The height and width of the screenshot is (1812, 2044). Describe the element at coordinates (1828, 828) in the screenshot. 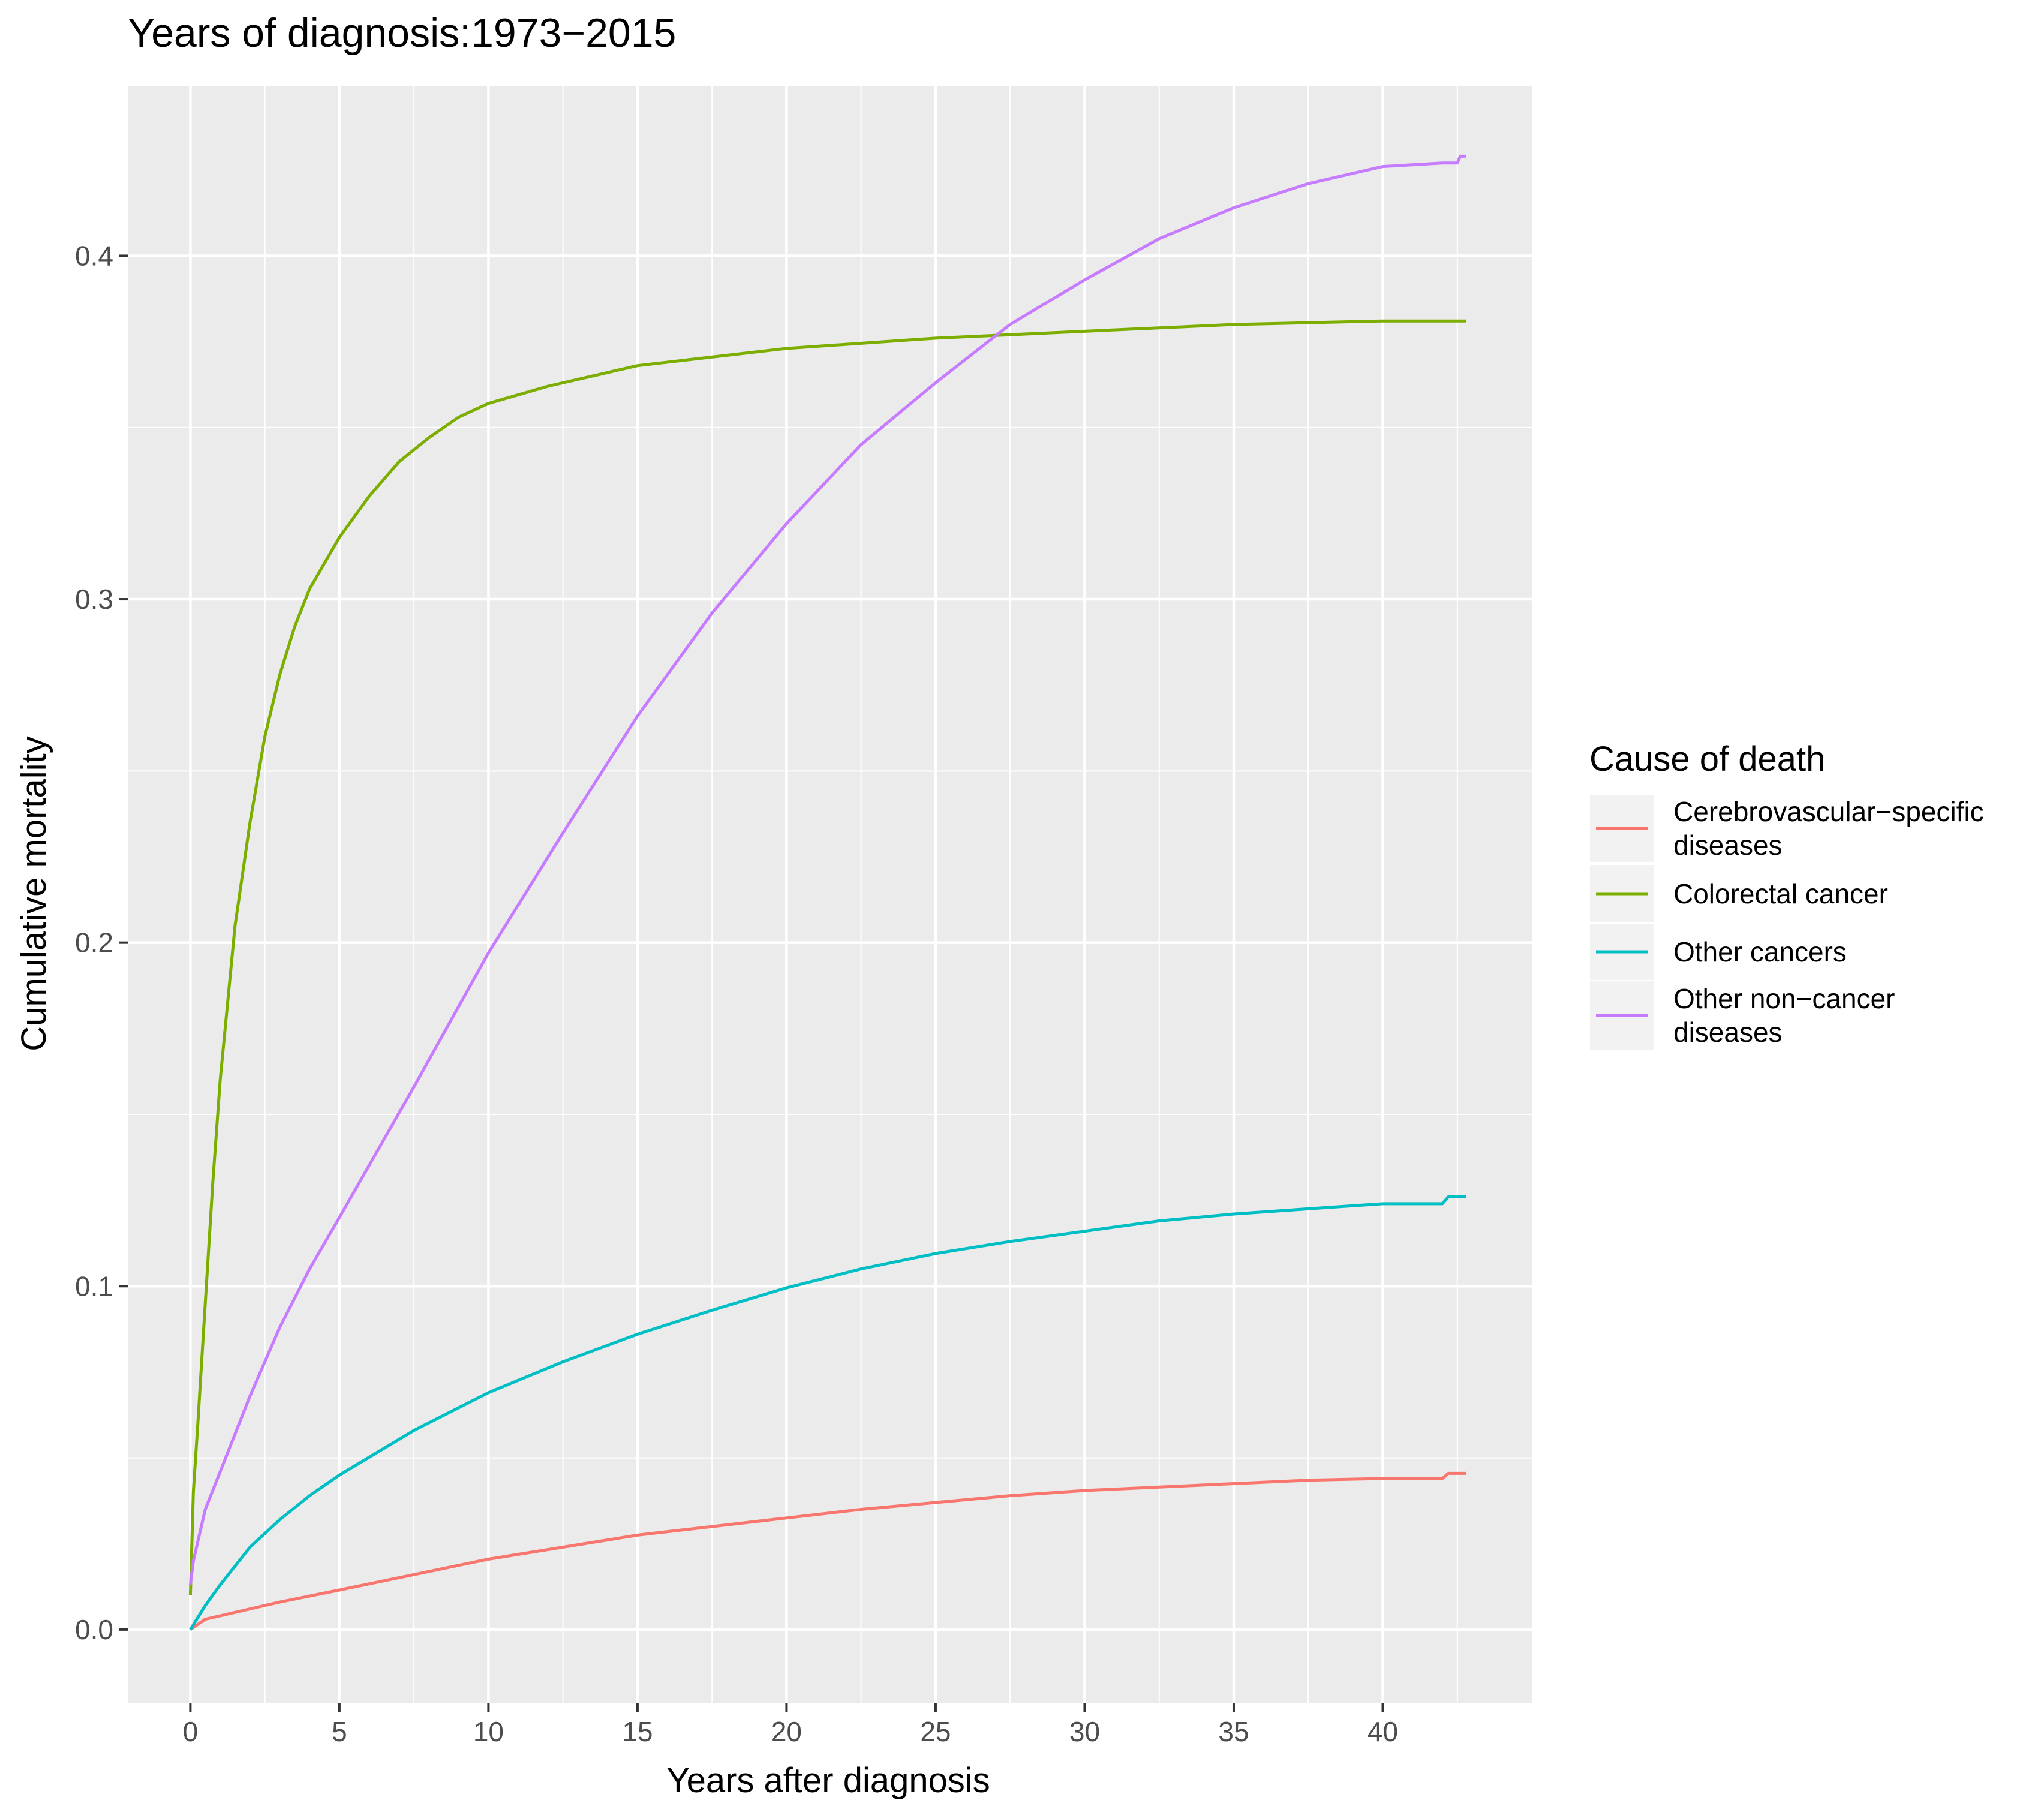

I see `legend-label: Cerebrovascular−specific diseases` at that location.